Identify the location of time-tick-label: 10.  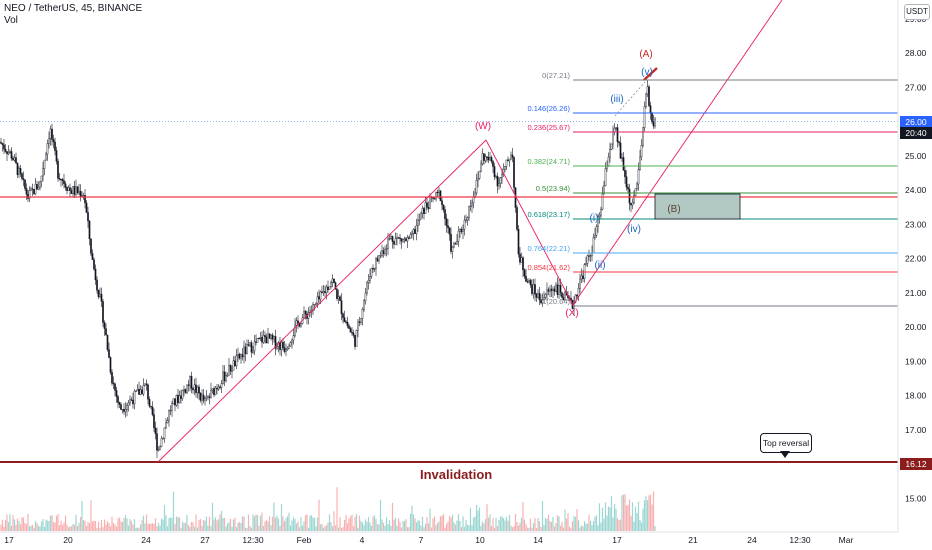
(480, 540).